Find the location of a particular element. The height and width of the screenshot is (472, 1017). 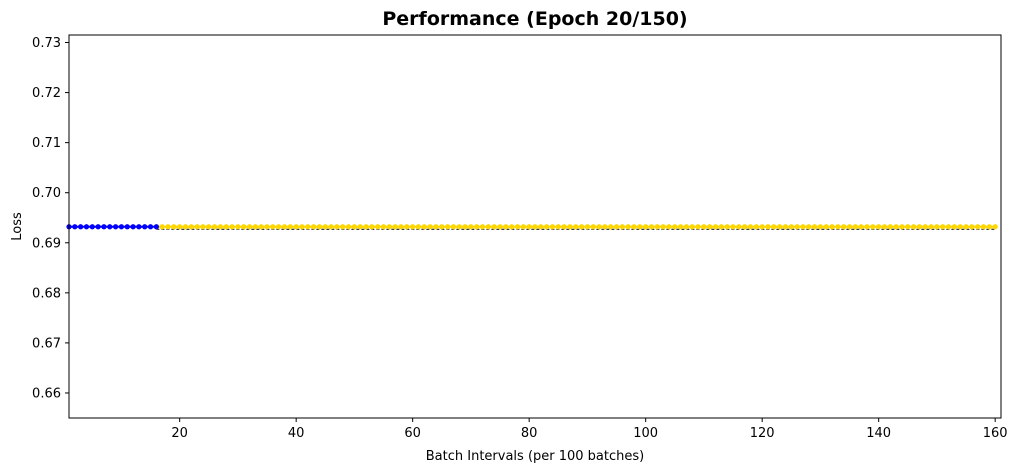

y-tick-label: 0.68 is located at coordinates (46, 293).